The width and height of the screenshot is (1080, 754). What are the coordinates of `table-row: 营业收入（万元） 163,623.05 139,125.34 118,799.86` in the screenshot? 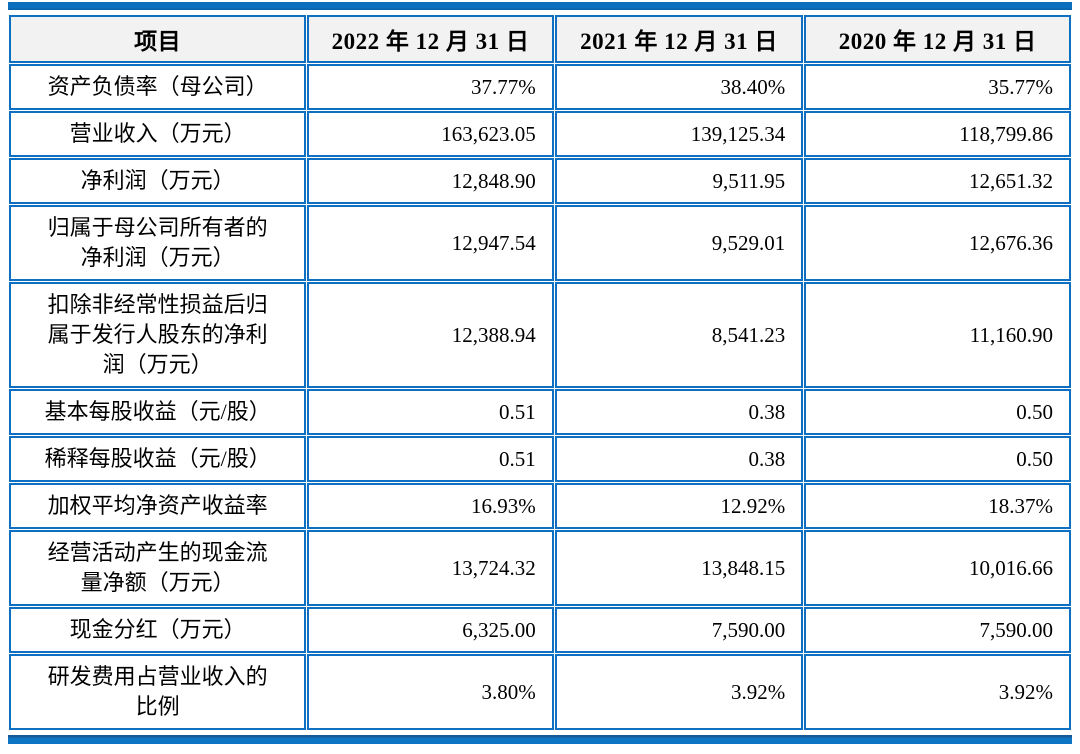 It's located at (540, 134).